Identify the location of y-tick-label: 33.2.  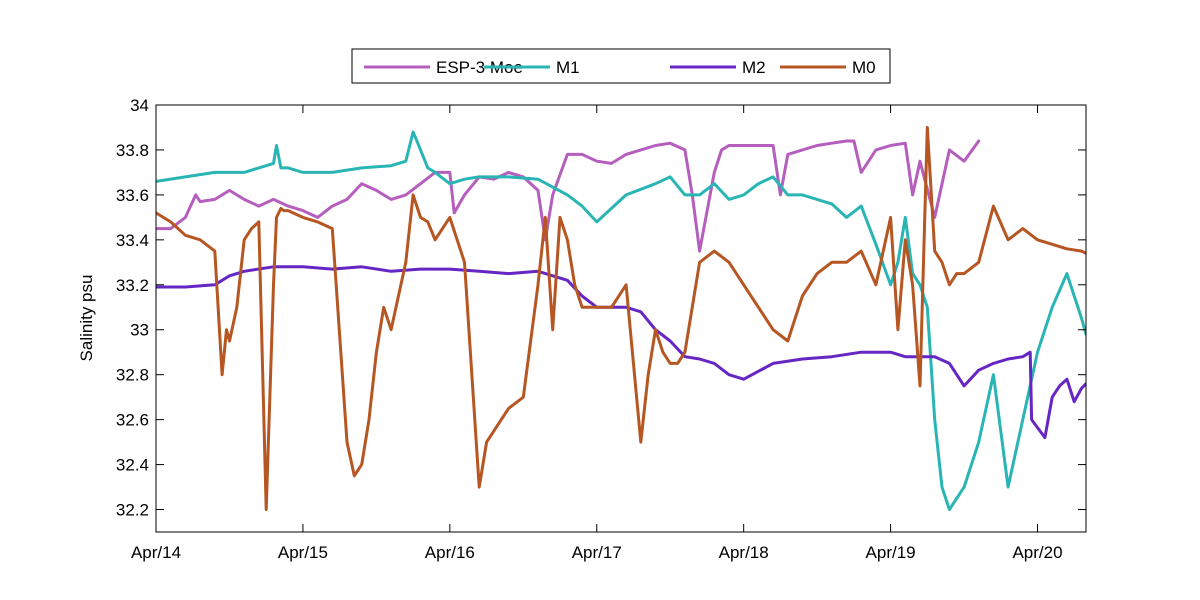
(132, 285).